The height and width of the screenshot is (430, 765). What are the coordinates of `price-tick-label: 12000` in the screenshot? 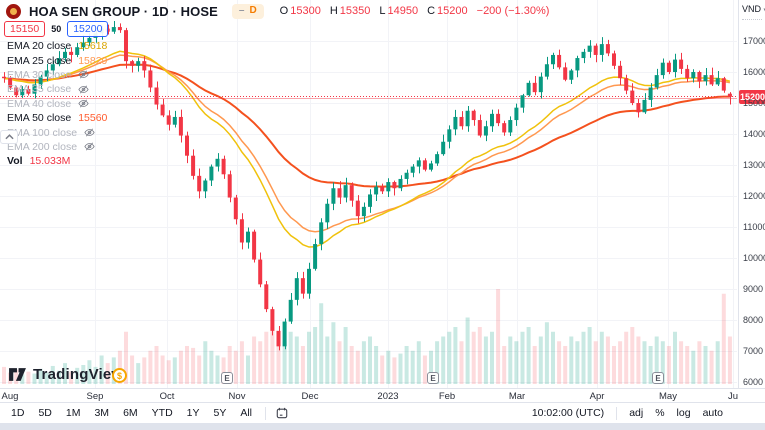 It's located at (754, 196).